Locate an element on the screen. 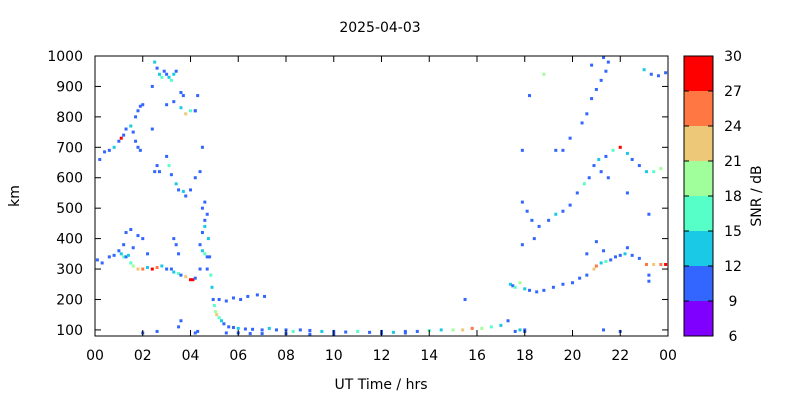 Image resolution: width=800 pixels, height=404 pixels. chart-title: 2025-04-03 is located at coordinates (379, 28).